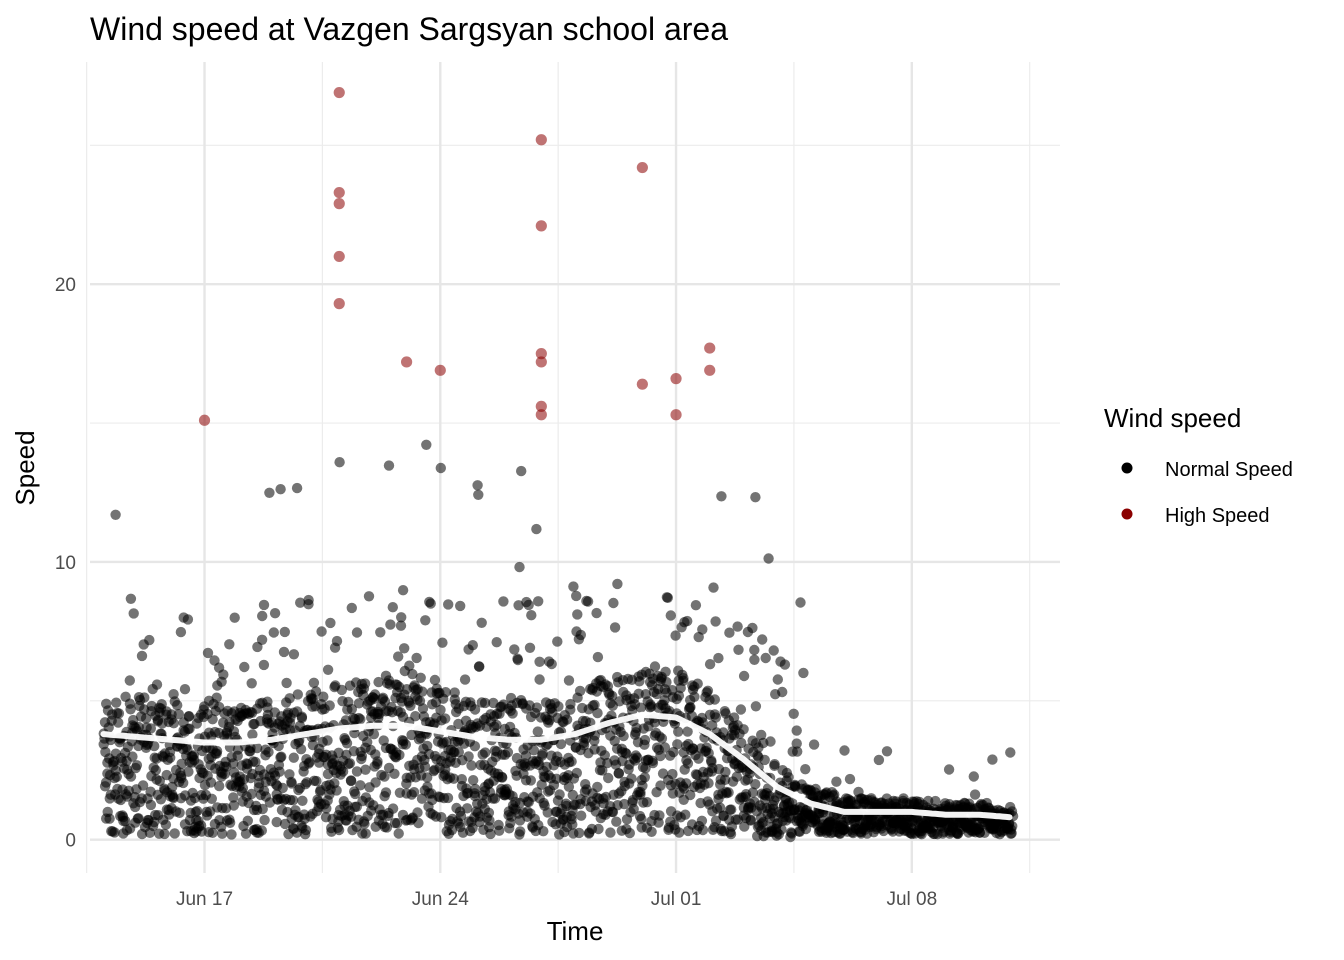  I want to click on trend-line-path, so click(556, 766).